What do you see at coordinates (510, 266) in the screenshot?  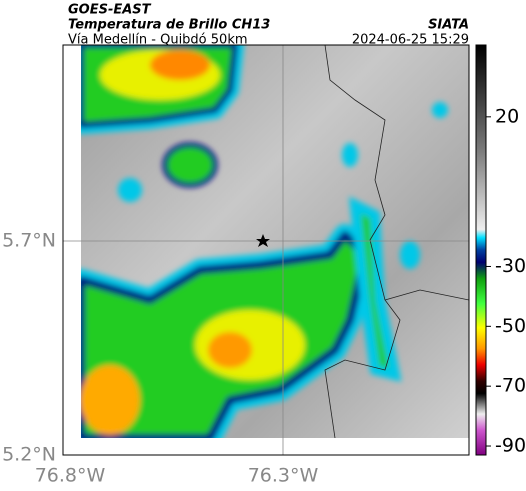 I see `colorbar-tick-label: -30` at bounding box center [510, 266].